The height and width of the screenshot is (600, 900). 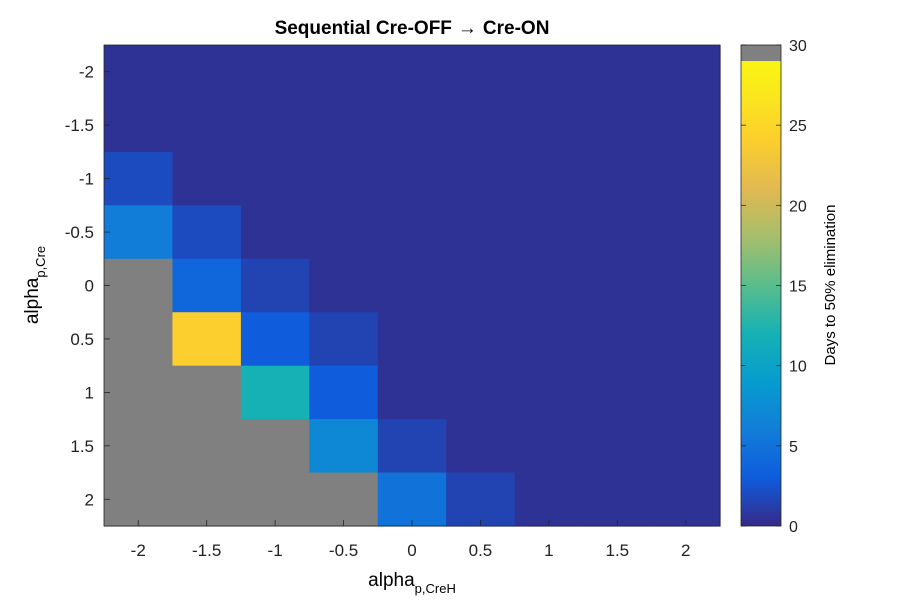 What do you see at coordinates (412, 339) in the screenshot?
I see `heatmap-cell-r5-c4` at bounding box center [412, 339].